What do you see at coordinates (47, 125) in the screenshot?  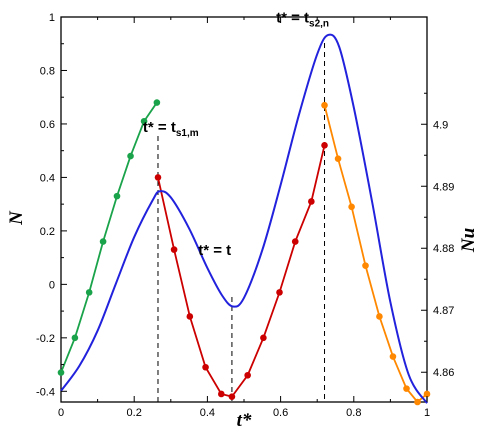 I see `y-left-tick-label: 0.6` at bounding box center [47, 125].